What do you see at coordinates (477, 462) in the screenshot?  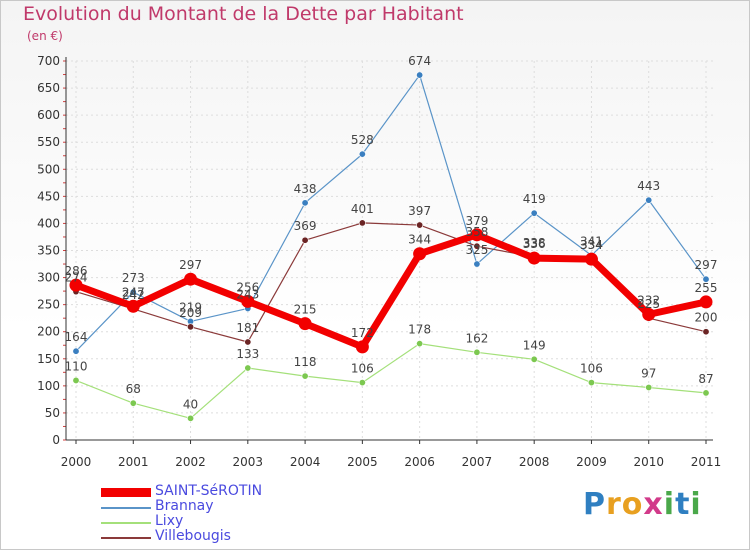 I see `x-tick-label: 2007` at bounding box center [477, 462].